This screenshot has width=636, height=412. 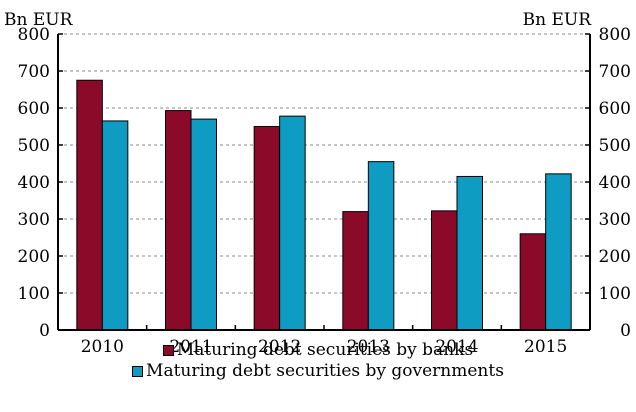 What do you see at coordinates (625, 331) in the screenshot?
I see `y-tick-label-right: 0` at bounding box center [625, 331].